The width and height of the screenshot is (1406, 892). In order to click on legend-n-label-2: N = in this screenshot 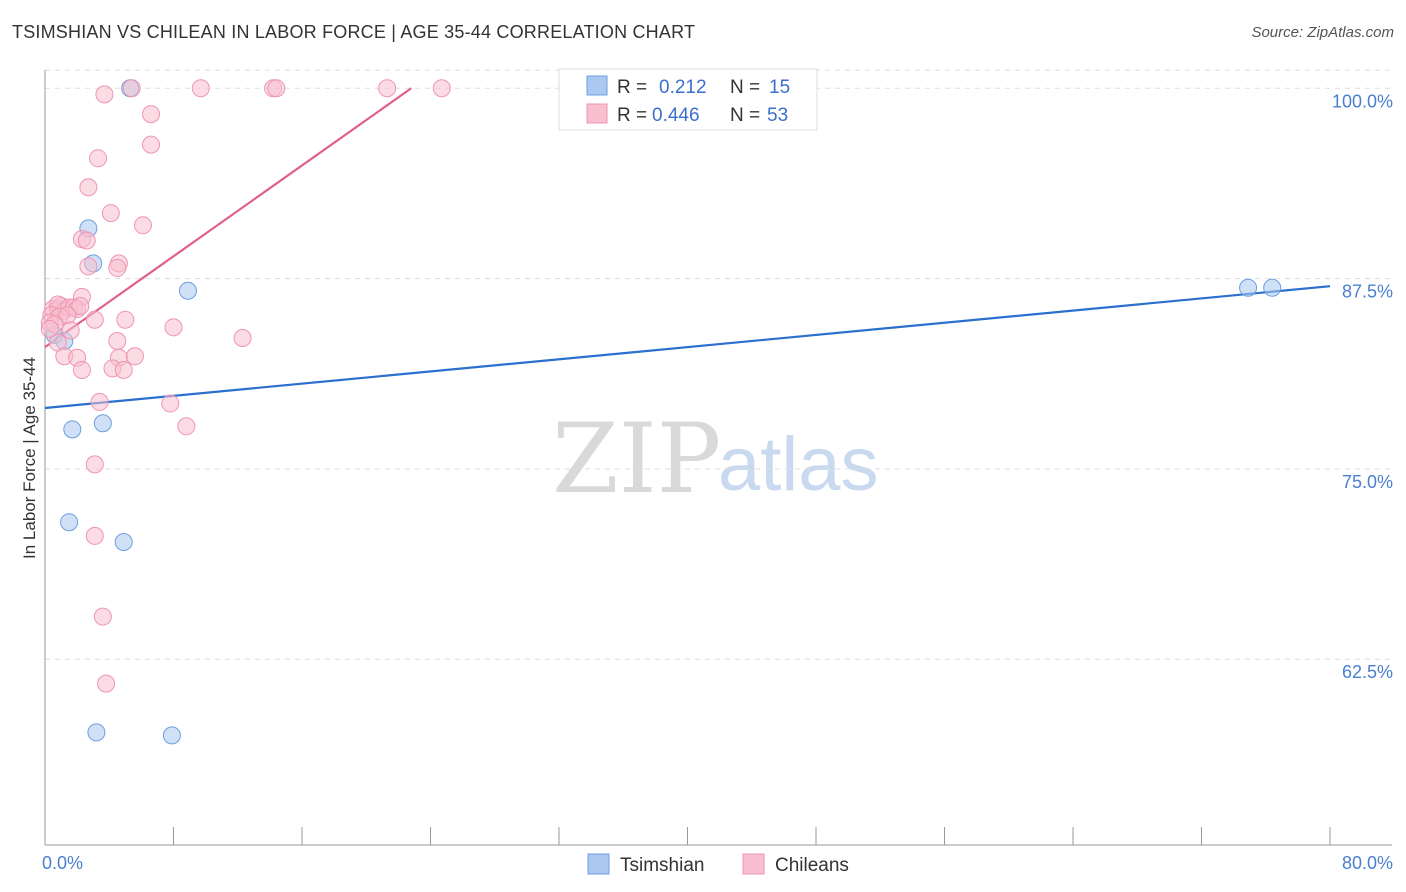, I will do `click(745, 115)`.